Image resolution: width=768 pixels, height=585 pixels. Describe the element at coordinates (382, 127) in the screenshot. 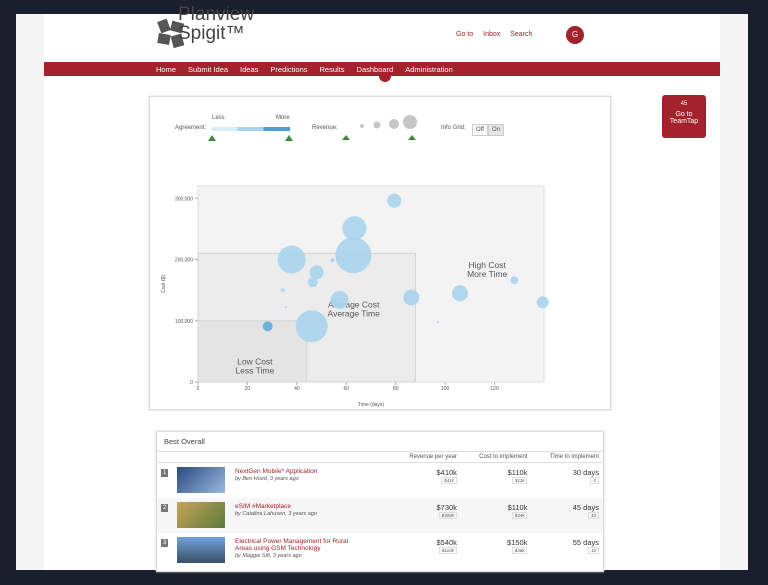

I see `revenue-slider` at that location.